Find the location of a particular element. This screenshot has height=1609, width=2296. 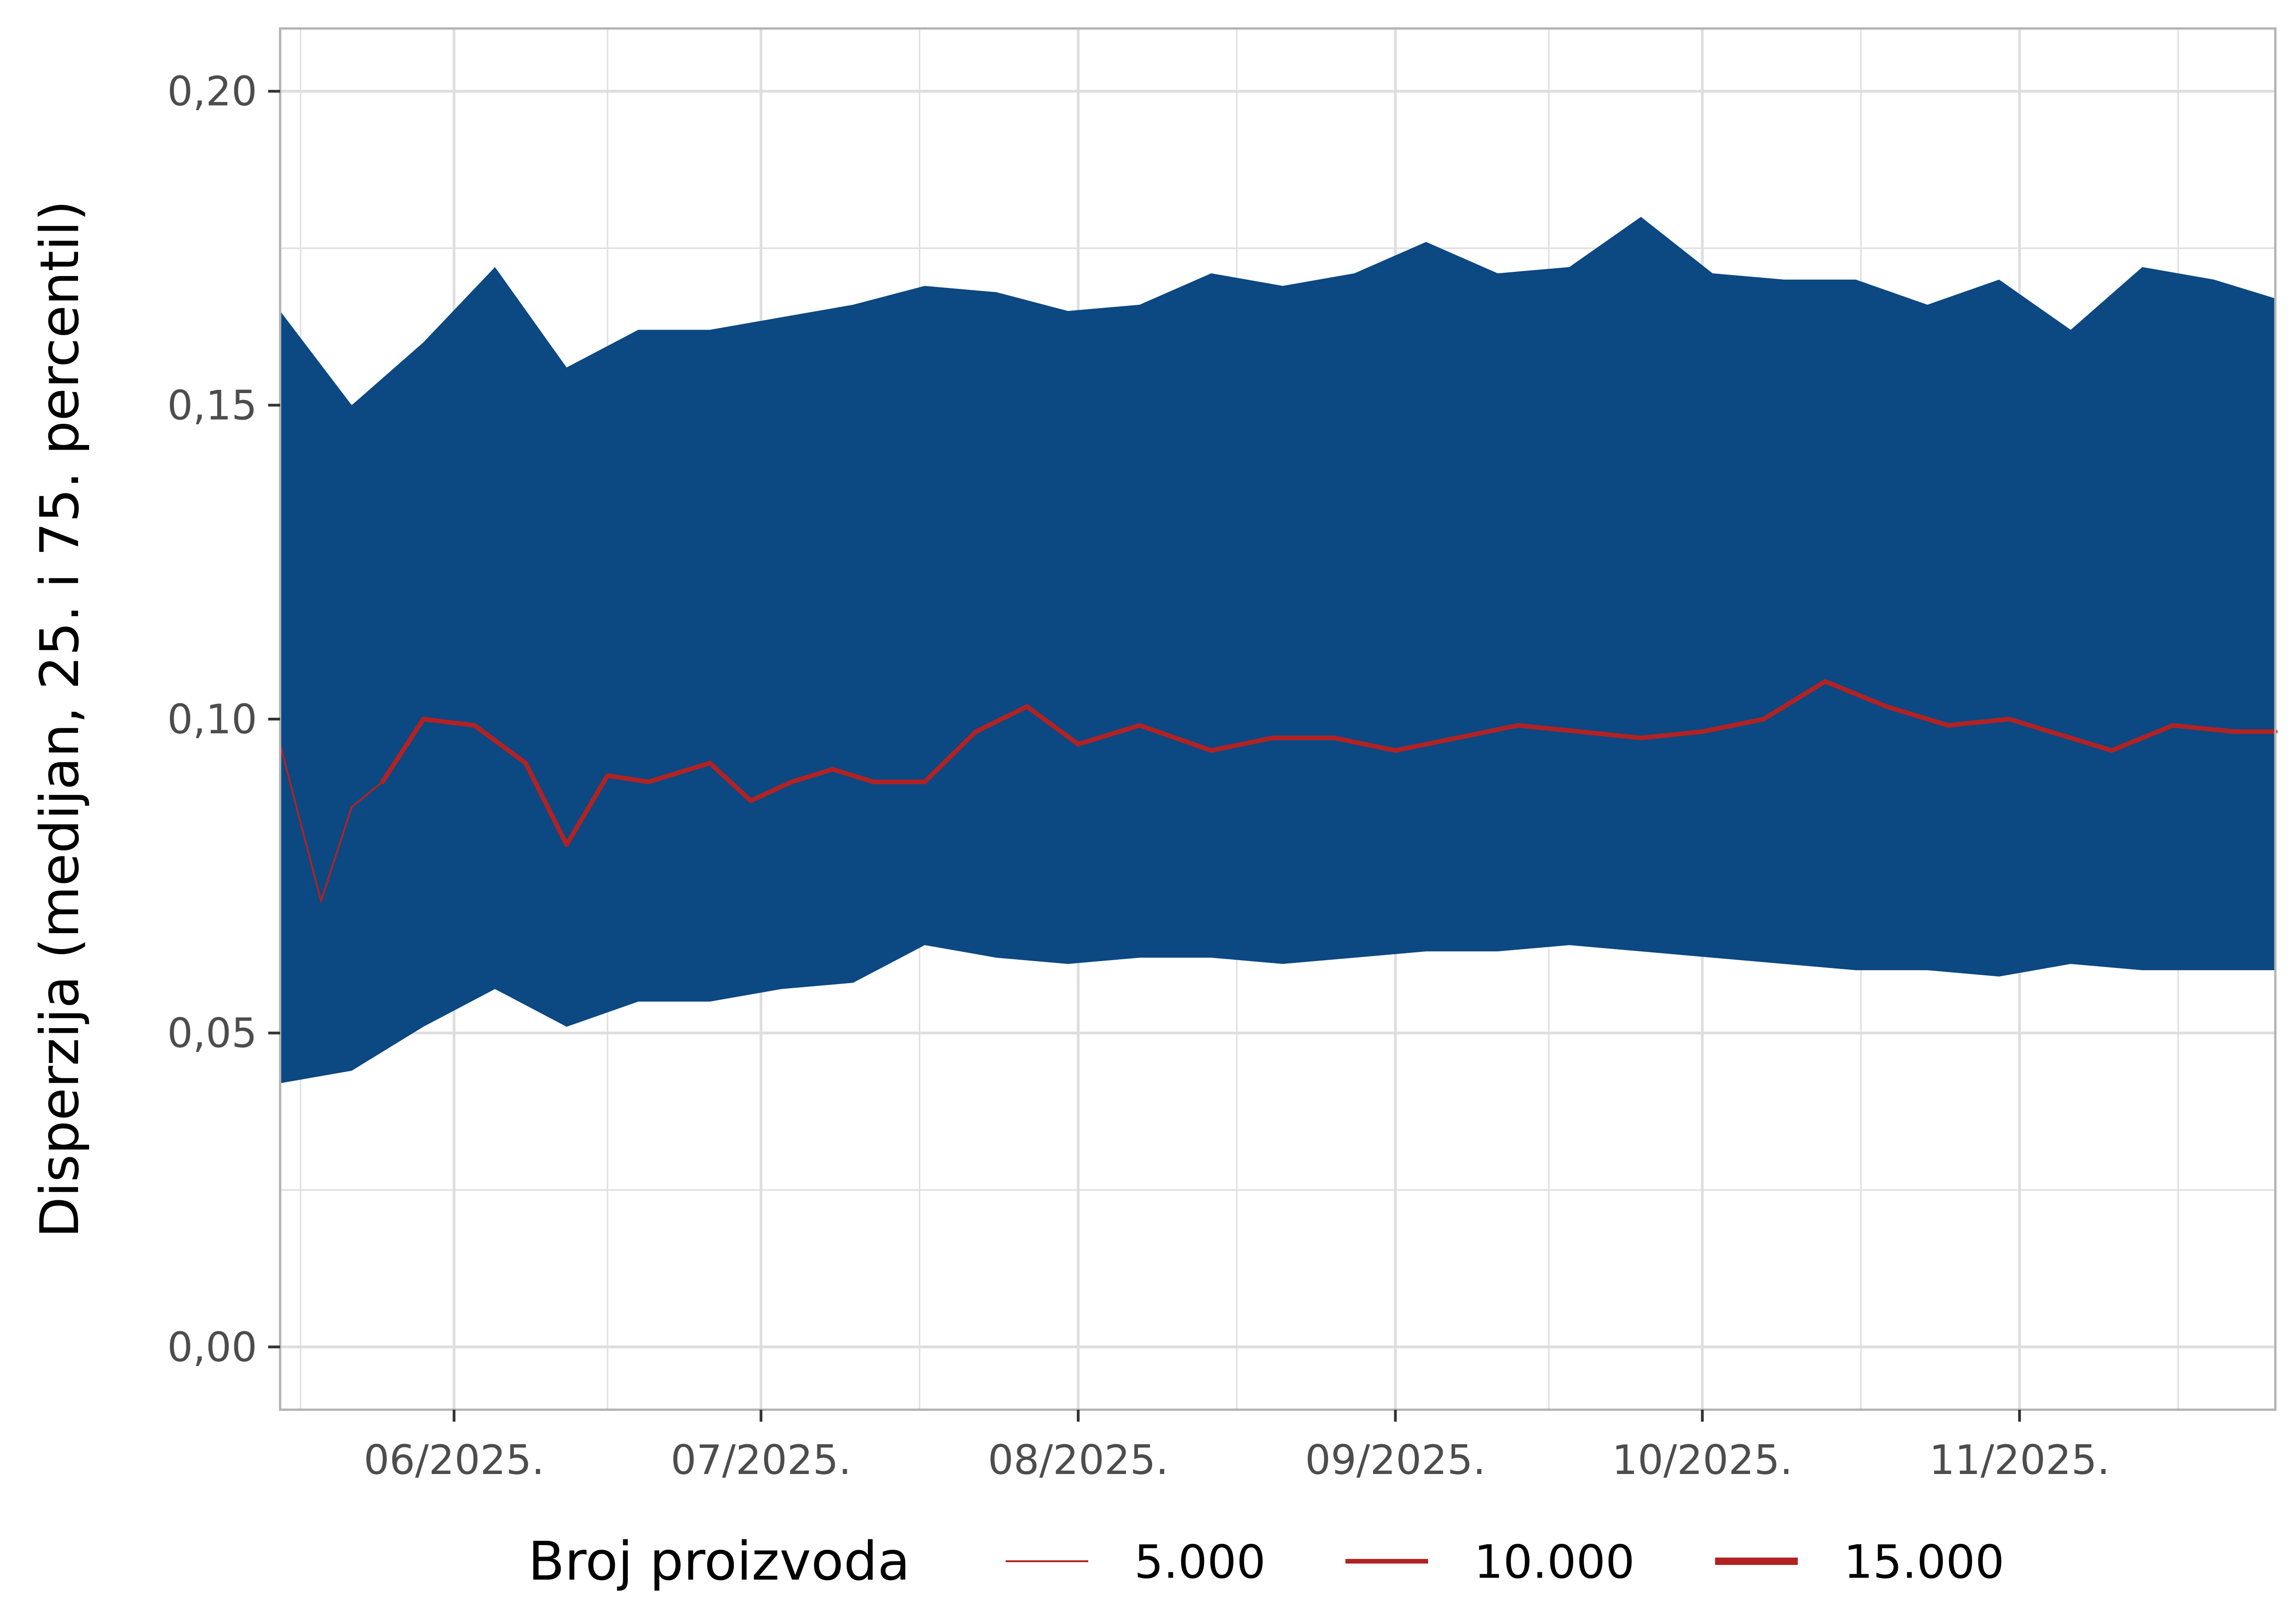

y-tick-label: 0,20 is located at coordinates (212, 91).